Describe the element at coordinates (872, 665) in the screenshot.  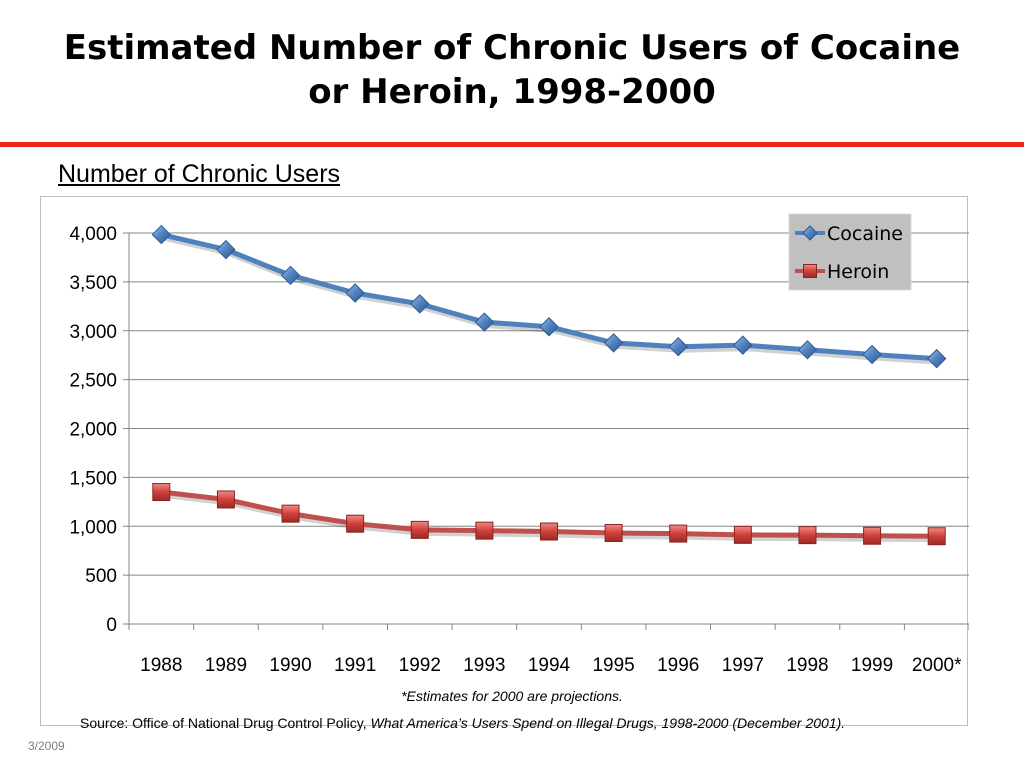
I see `x-tick-label: 1999` at that location.